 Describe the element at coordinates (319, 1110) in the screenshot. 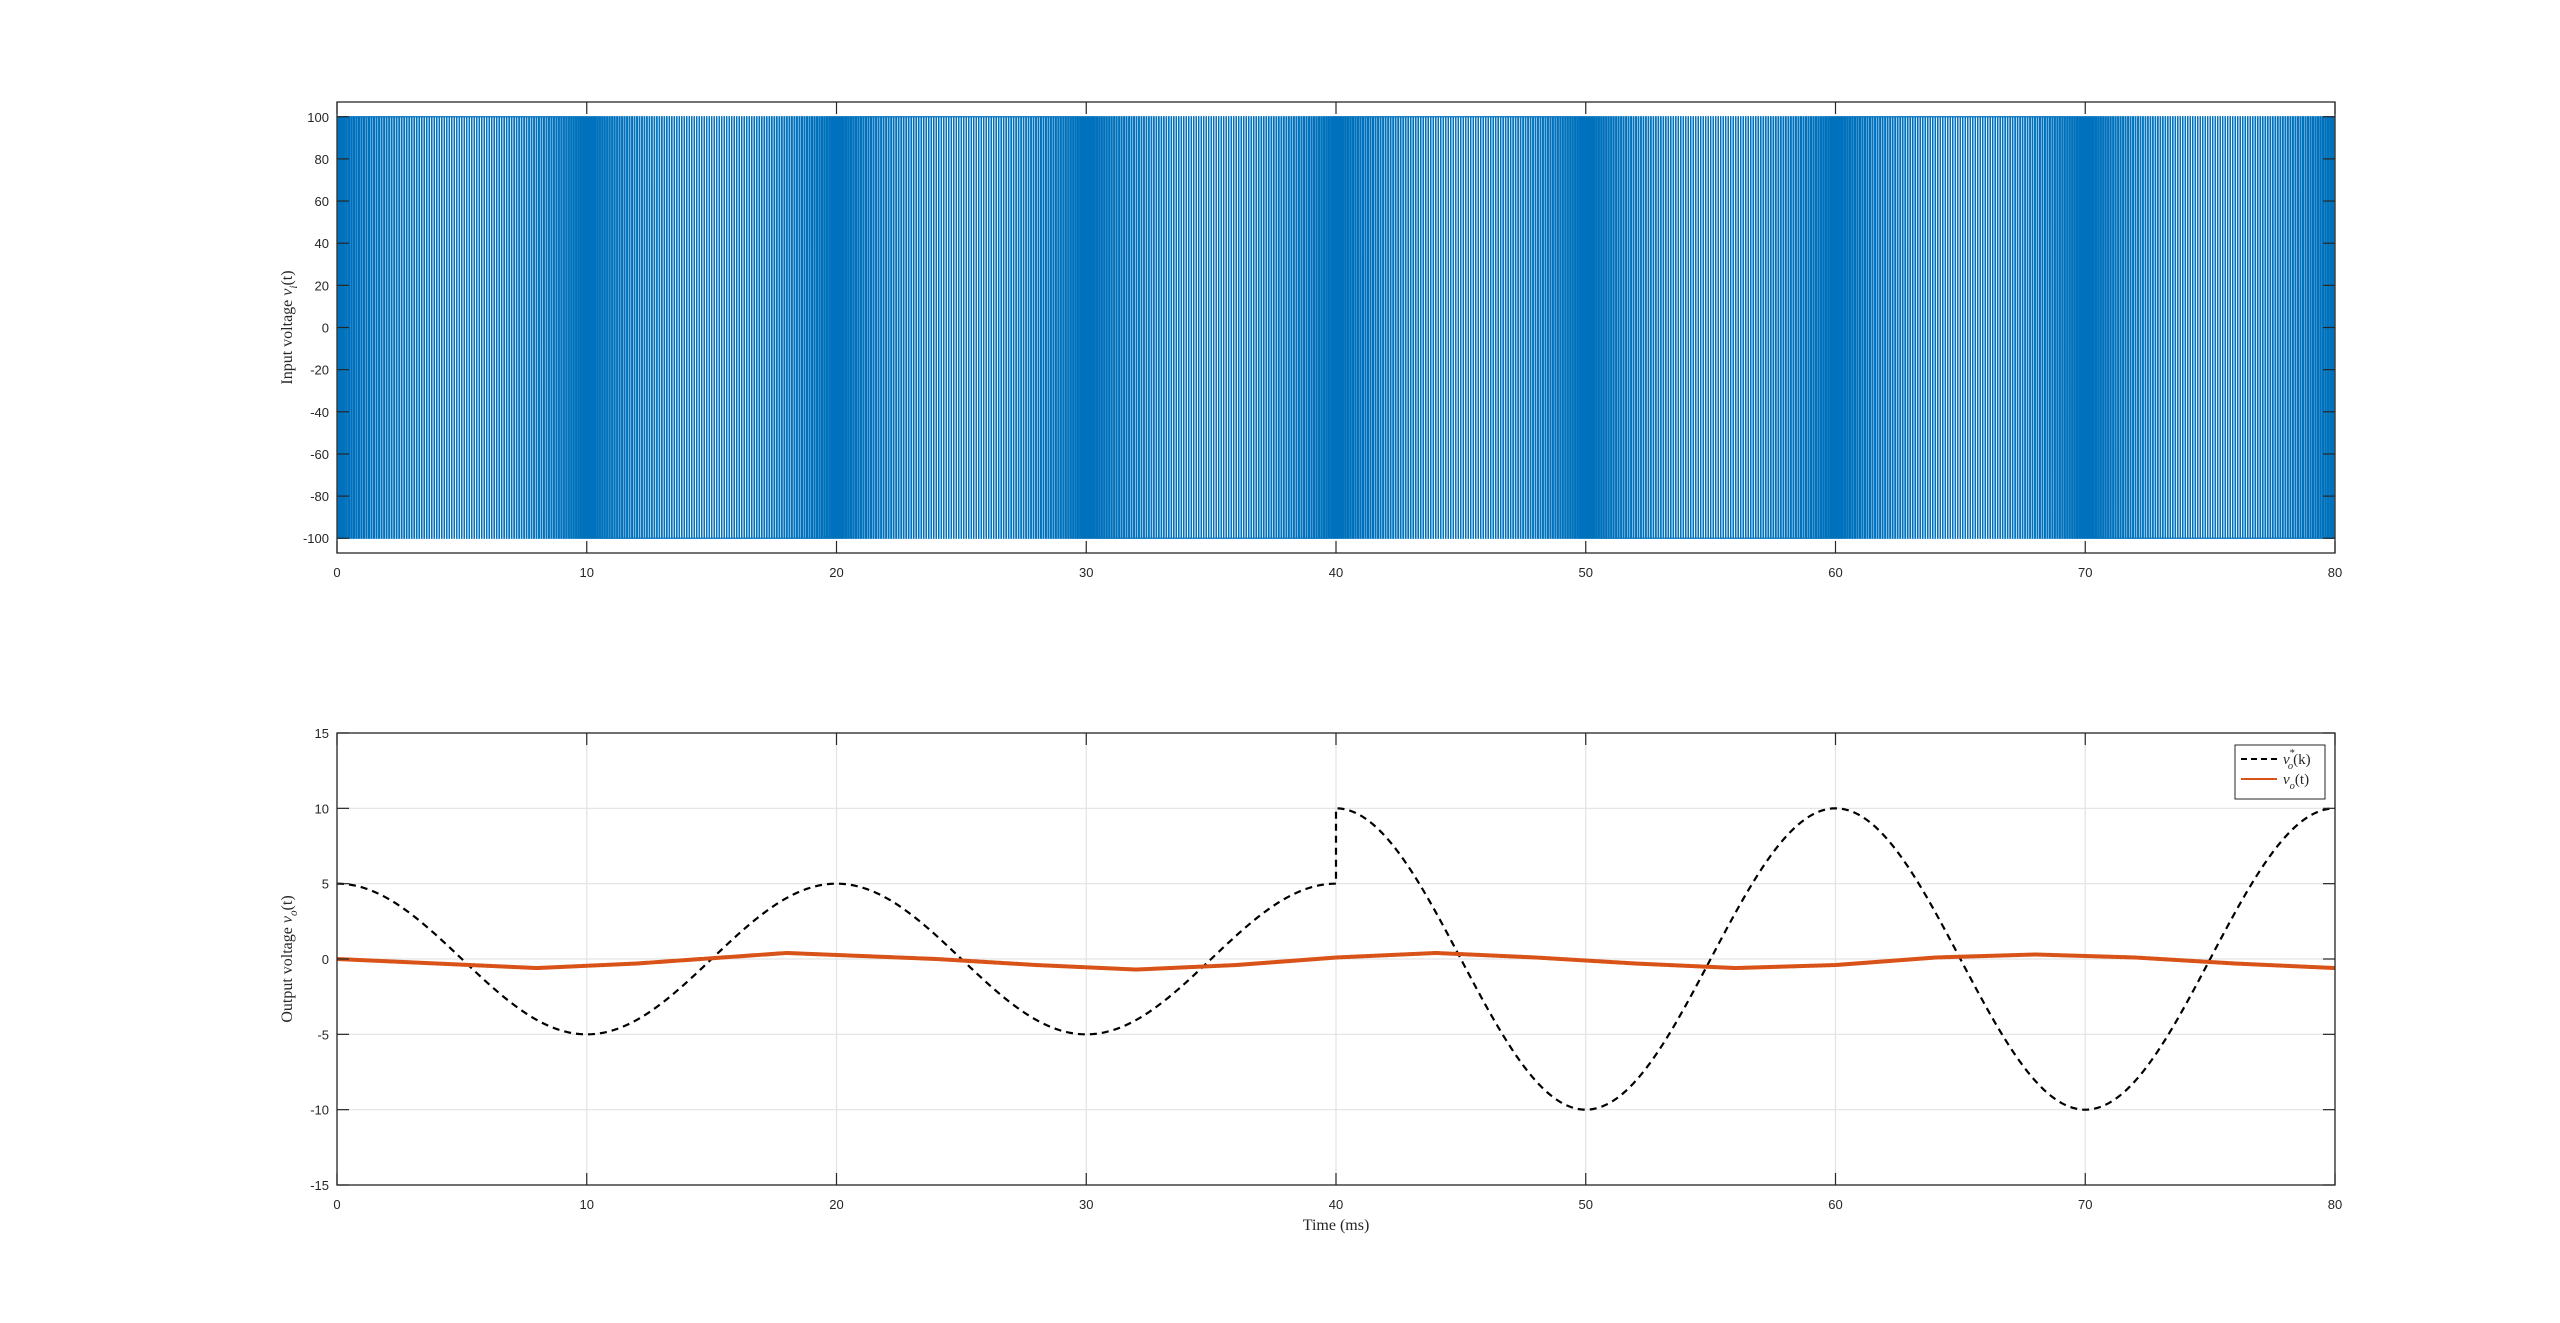

I see `y-tick-label: -10` at that location.